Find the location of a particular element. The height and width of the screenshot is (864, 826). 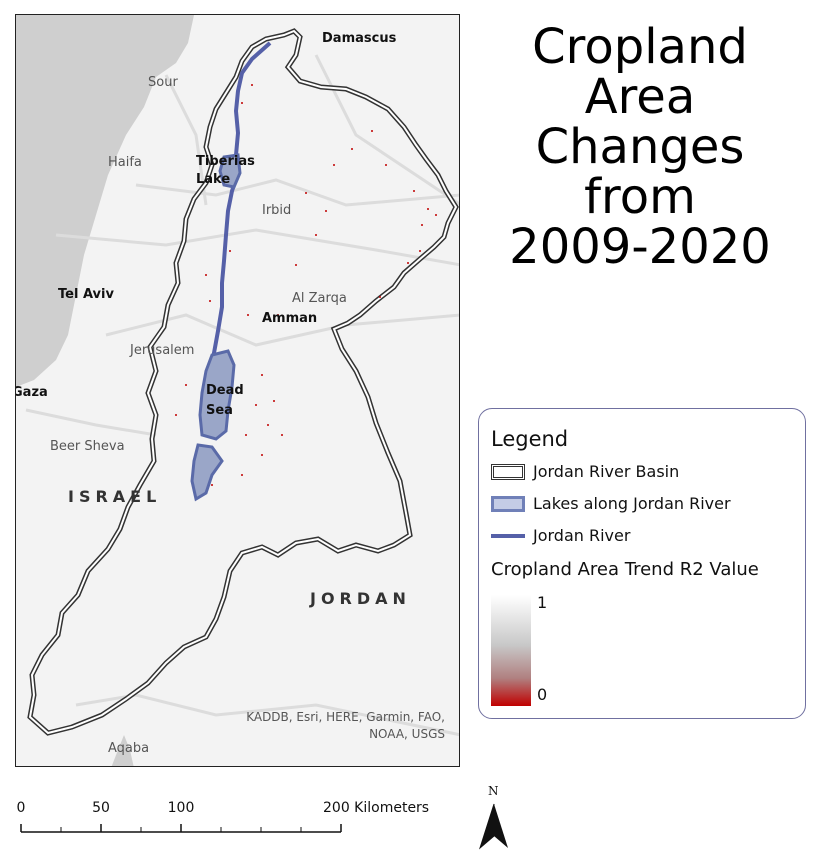

legend-item-lakes: Lakes along Jordan River is located at coordinates (611, 503).